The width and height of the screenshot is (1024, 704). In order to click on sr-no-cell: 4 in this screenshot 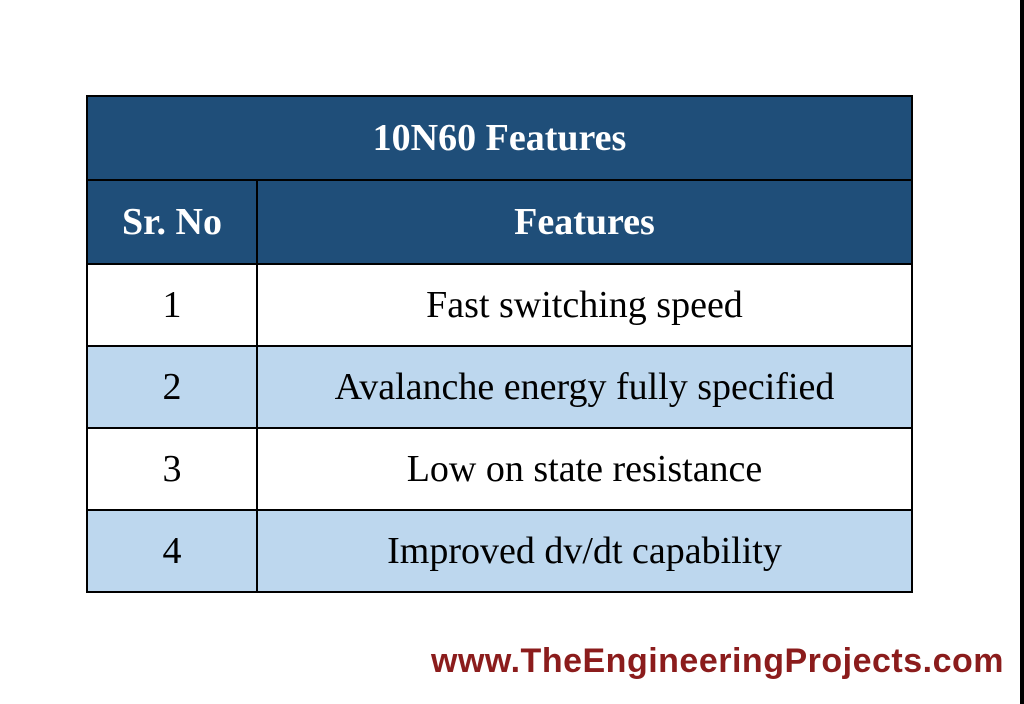, I will do `click(172, 551)`.